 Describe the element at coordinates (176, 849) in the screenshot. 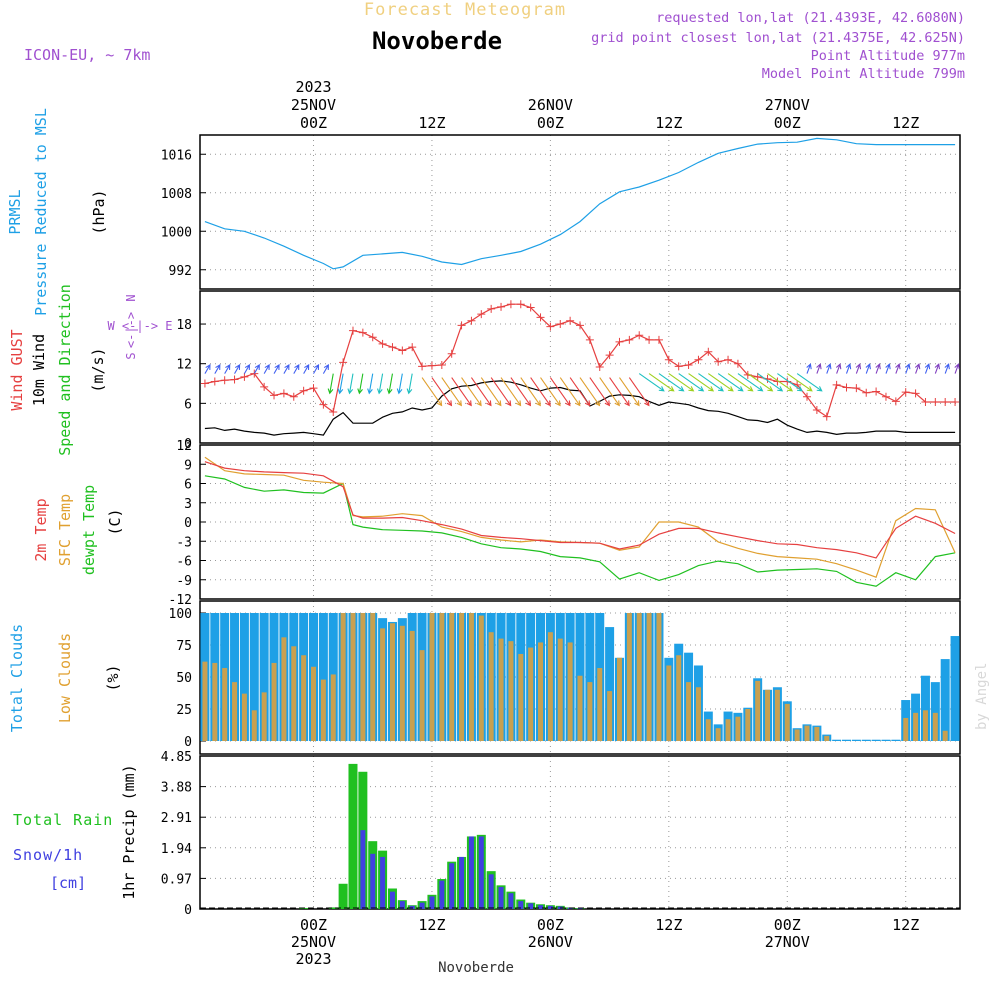

I see `y-tick-label: 1.94` at that location.